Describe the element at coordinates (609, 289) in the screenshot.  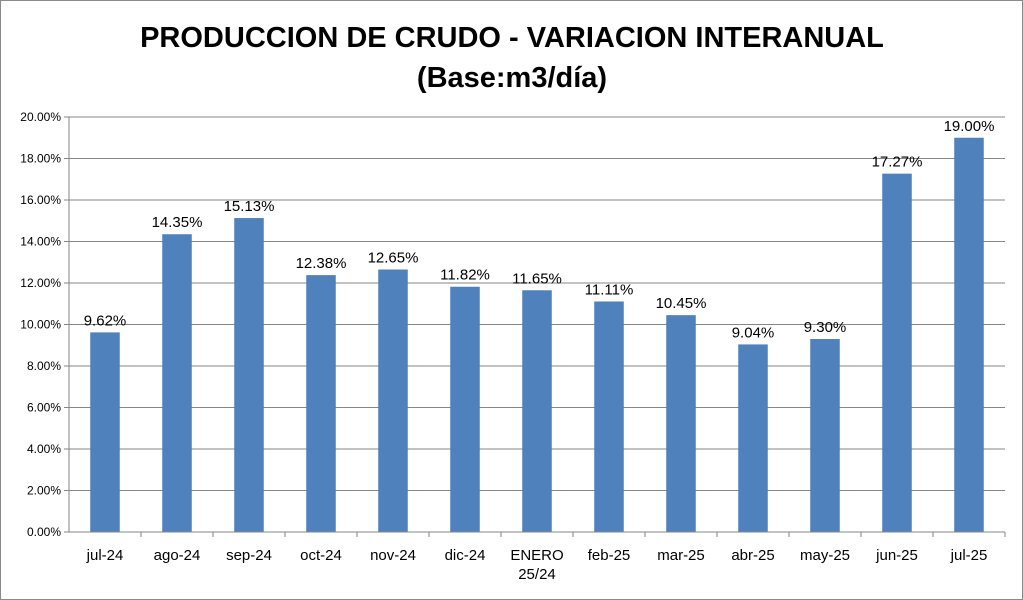
I see `data-label: 11.11%` at that location.